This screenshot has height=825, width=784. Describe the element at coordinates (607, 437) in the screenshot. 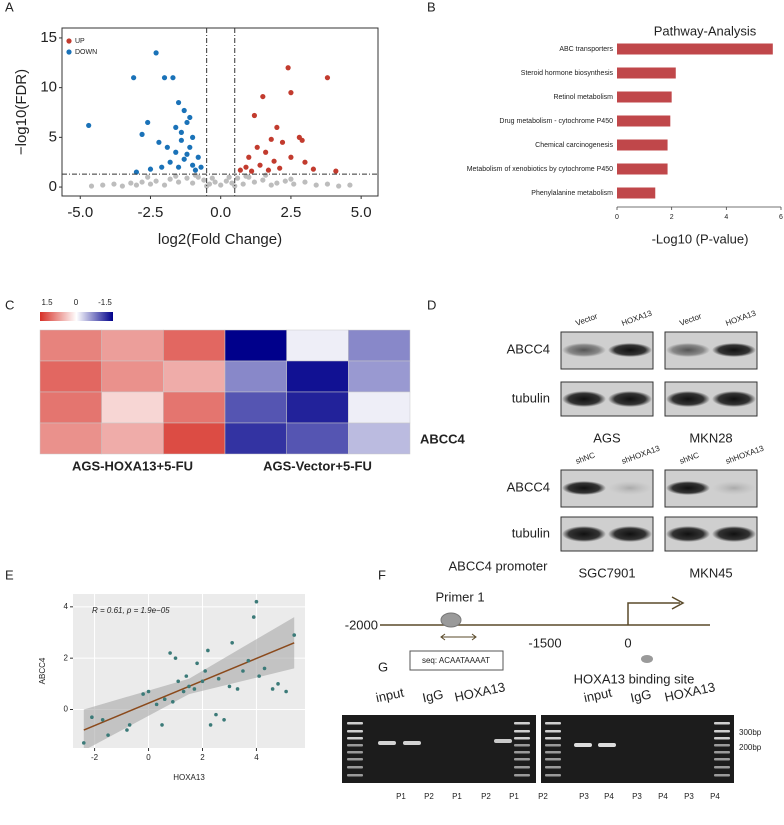

I see `cell-line-label: AGS` at that location.